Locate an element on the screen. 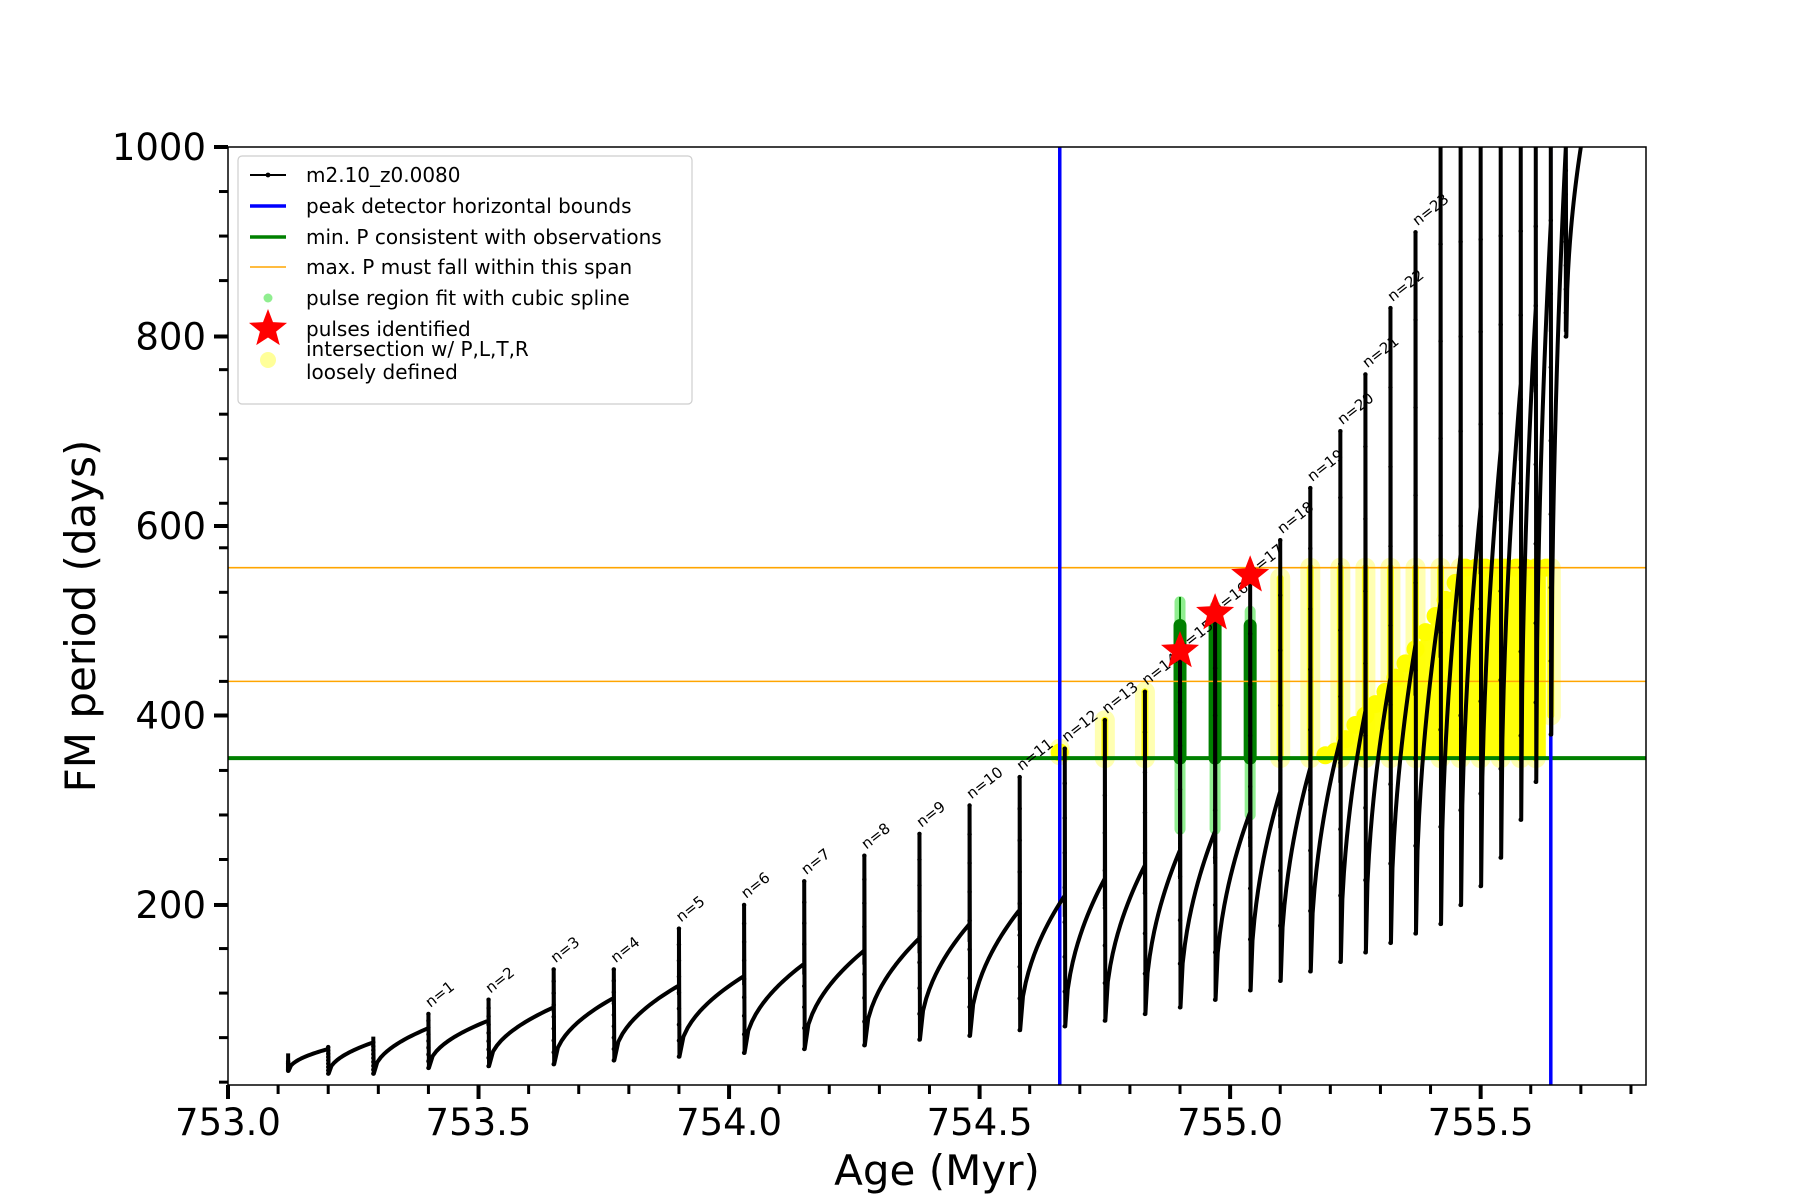  y-axis-label: FM period (days) is located at coordinates (80, 616).